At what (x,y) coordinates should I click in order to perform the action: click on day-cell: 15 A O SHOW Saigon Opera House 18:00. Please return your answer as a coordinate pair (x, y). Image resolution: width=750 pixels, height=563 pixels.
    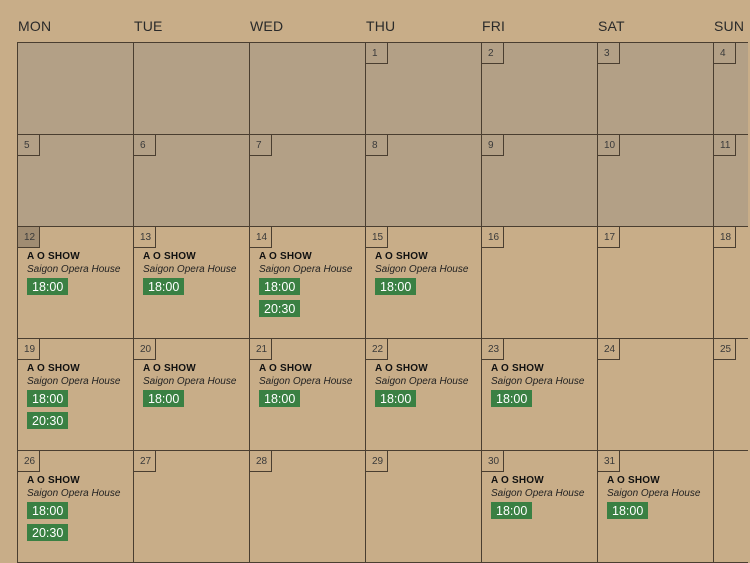
    Looking at the image, I should click on (423, 282).